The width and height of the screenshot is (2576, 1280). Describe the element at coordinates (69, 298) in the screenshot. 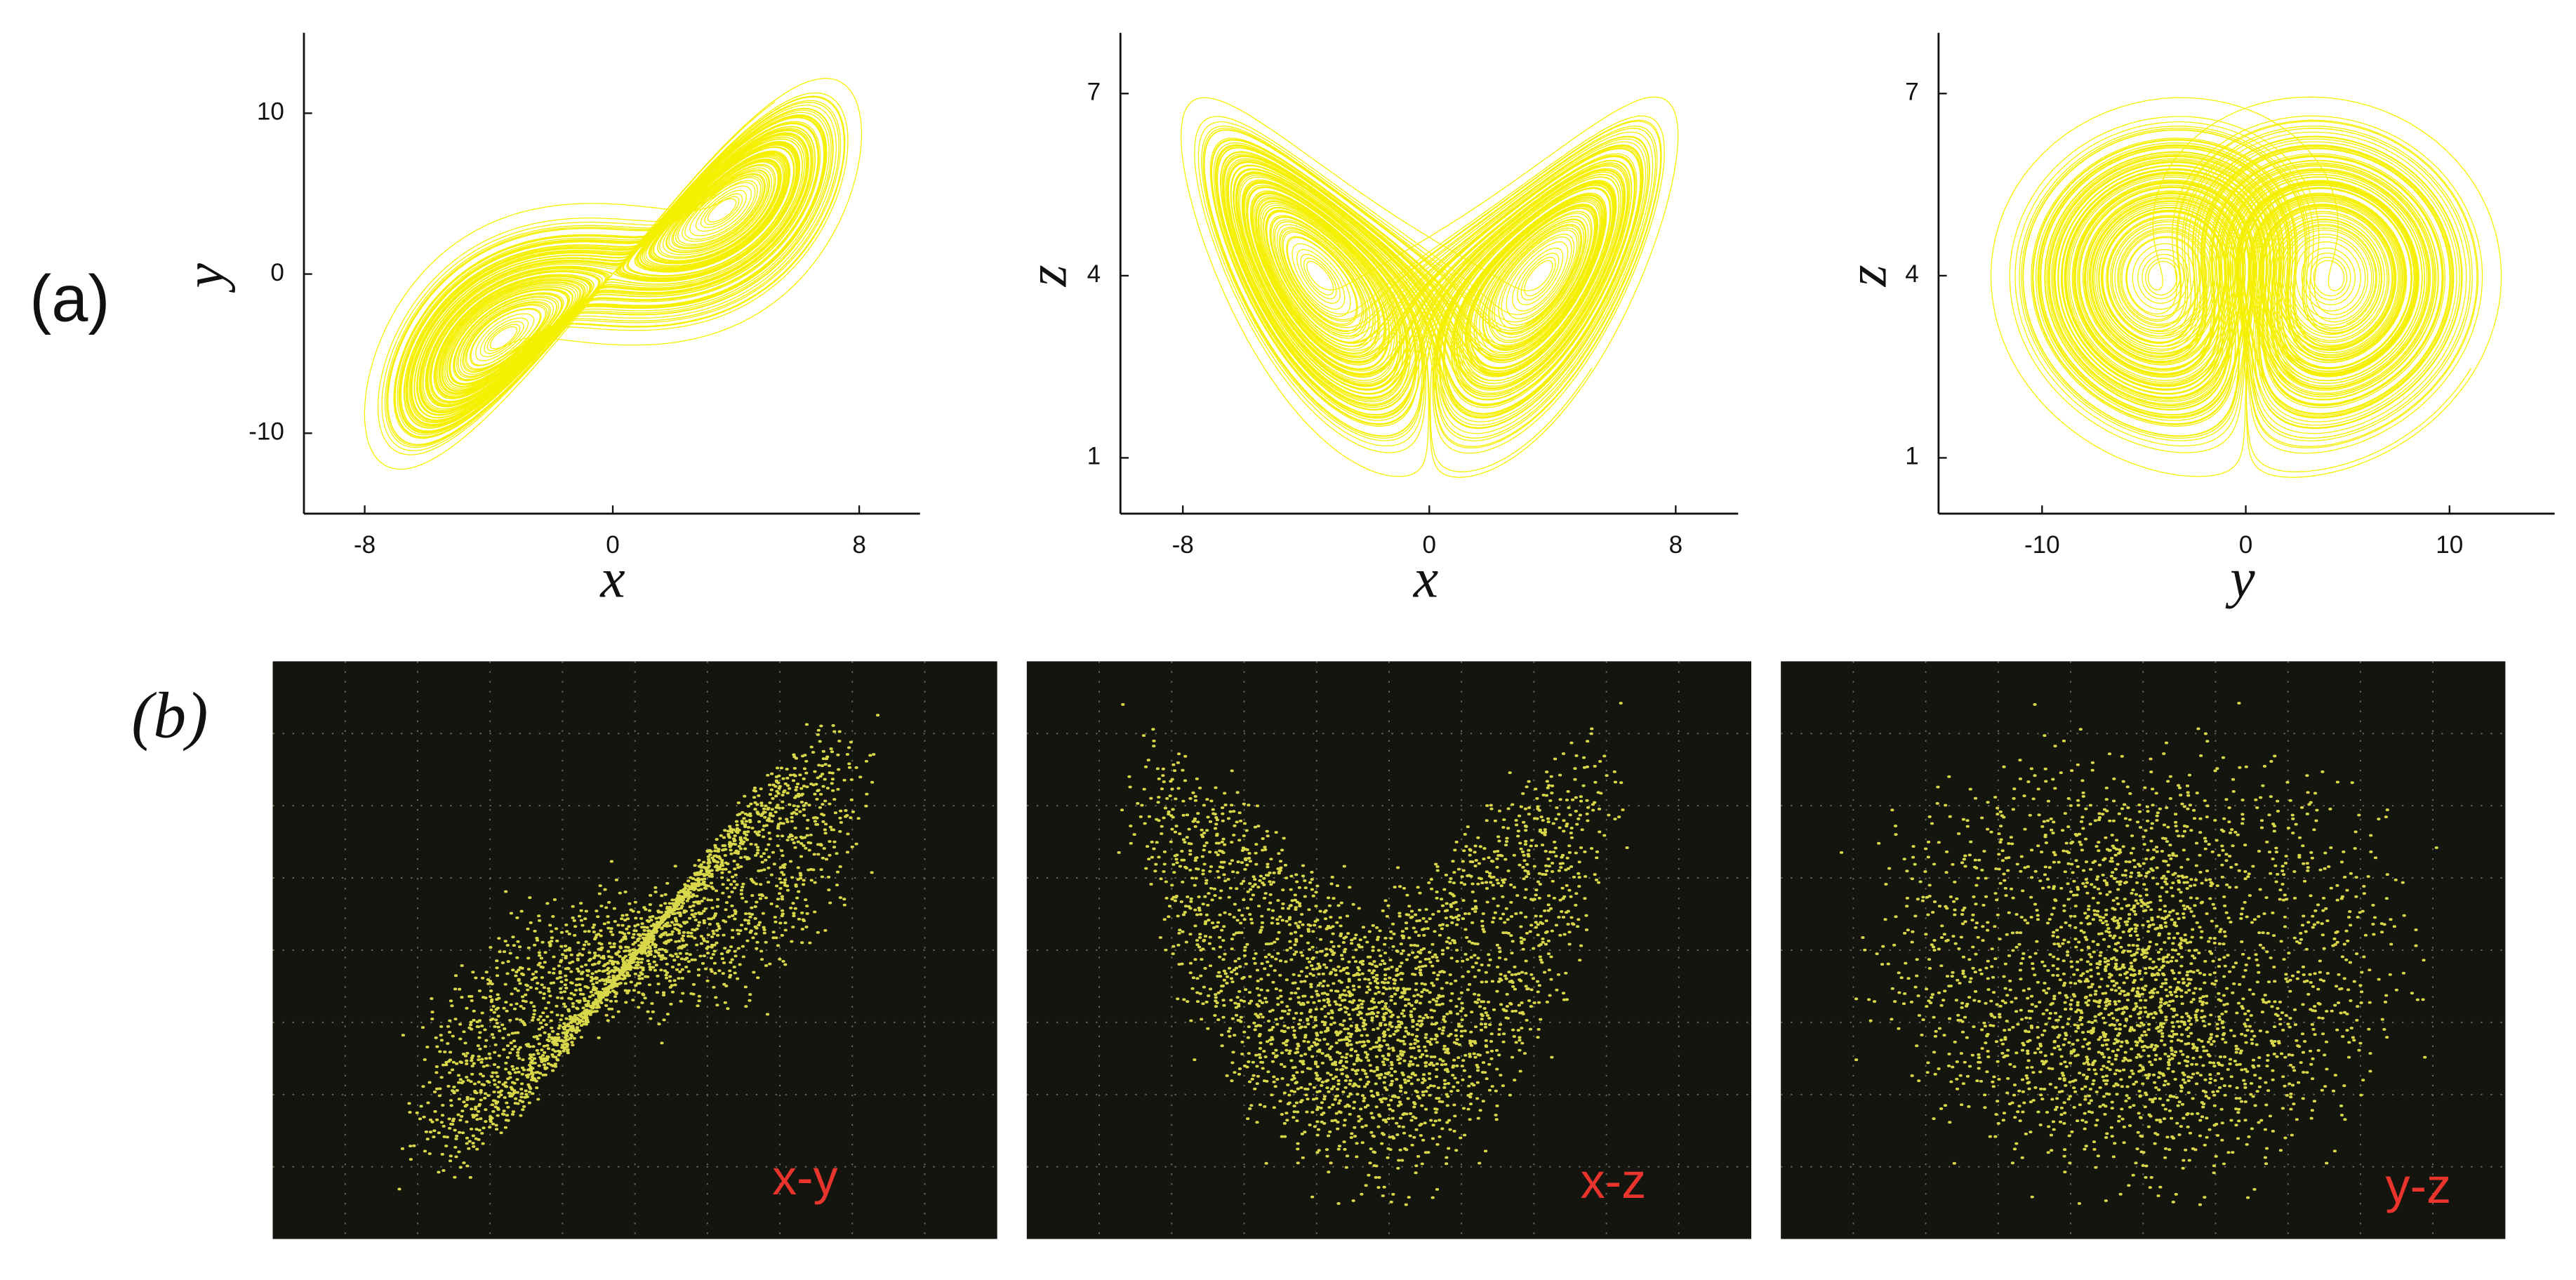

I see `panel-label: (a)` at that location.